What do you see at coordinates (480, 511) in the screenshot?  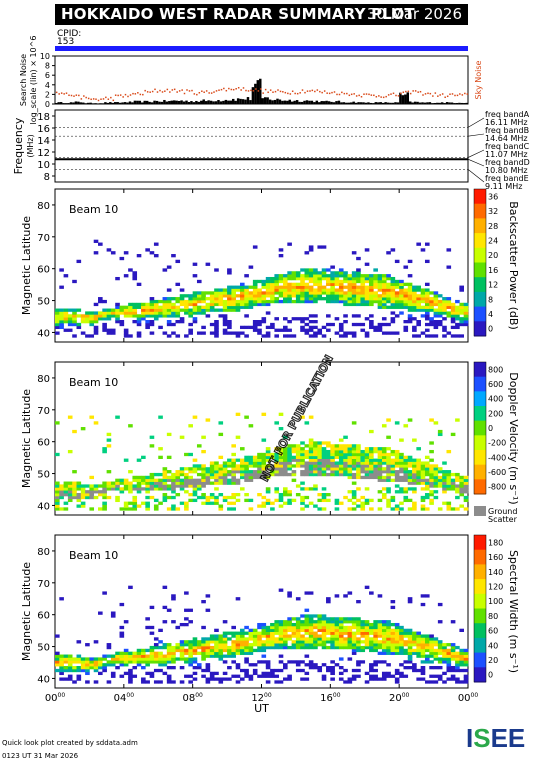 I see `ground-scatter-swatch` at bounding box center [480, 511].